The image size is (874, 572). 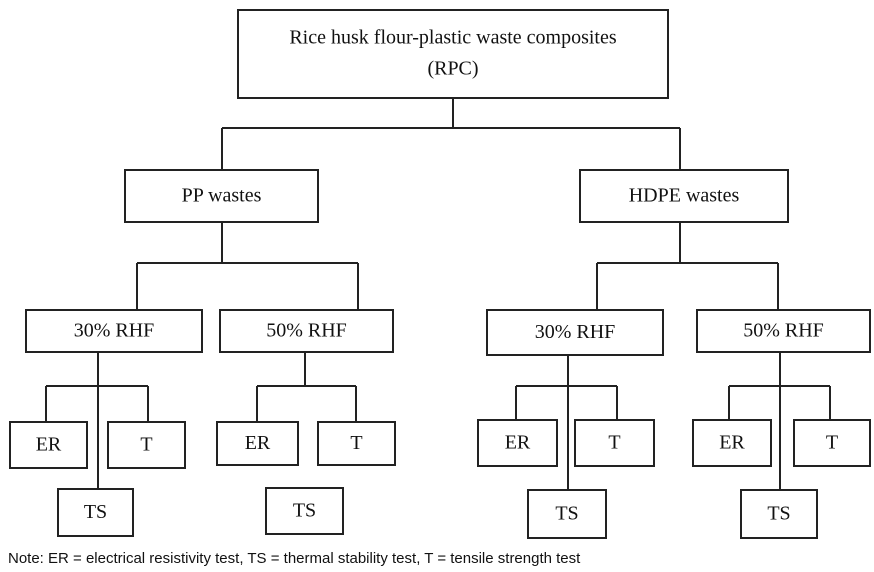 I want to click on root-label: (RPC), so click(x=452, y=69).